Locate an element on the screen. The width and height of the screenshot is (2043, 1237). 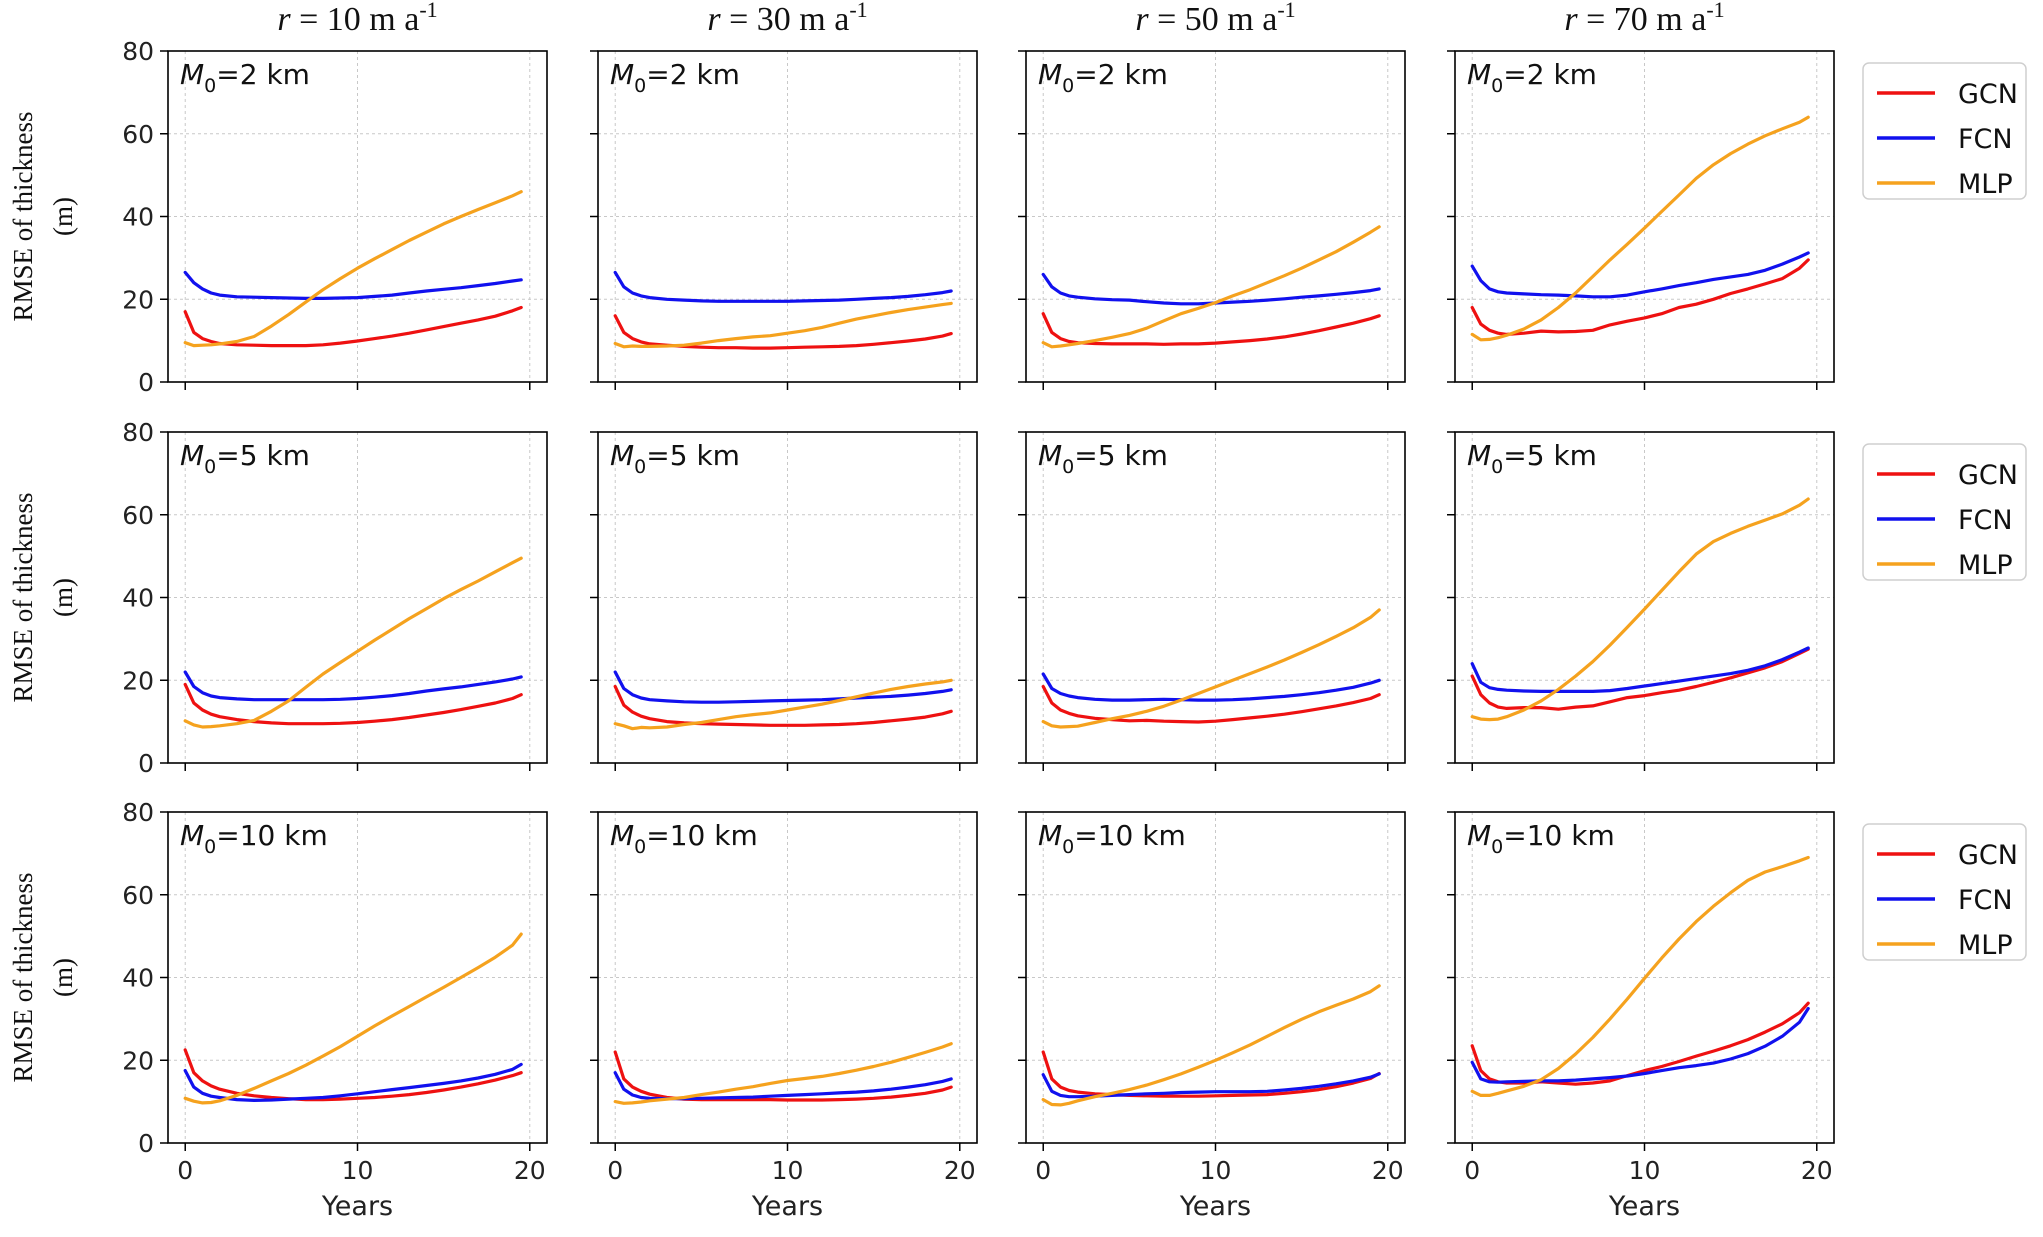
panel: 0 10 20 0 20 40 60 80 Years M0=10 km is located at coordinates (335, 1010).